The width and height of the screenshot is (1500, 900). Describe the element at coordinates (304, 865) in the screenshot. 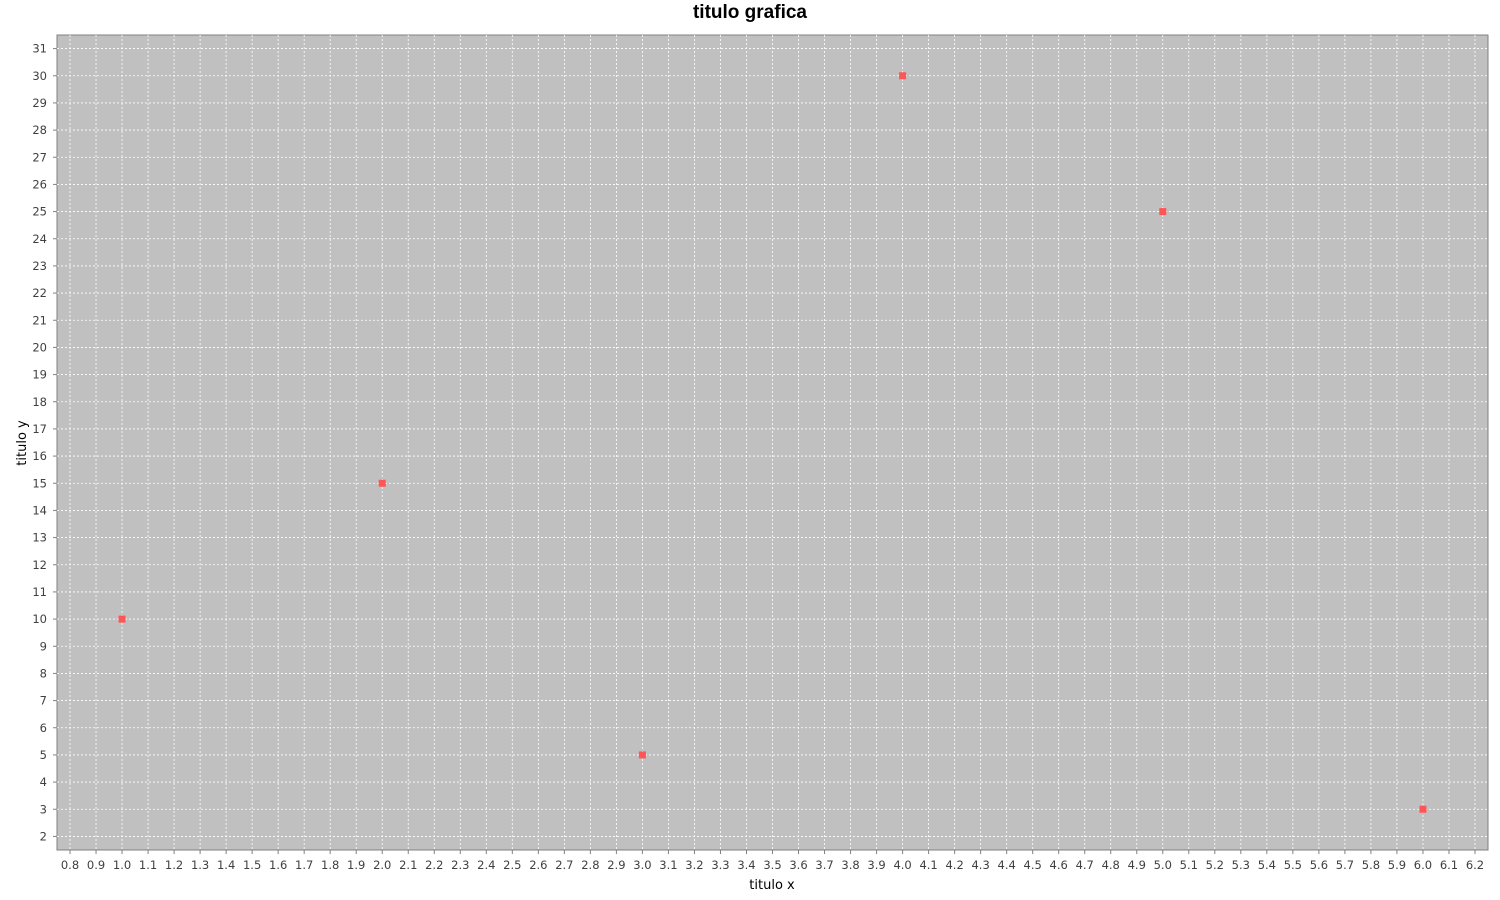

I see `x-tick-label: 1.7` at that location.